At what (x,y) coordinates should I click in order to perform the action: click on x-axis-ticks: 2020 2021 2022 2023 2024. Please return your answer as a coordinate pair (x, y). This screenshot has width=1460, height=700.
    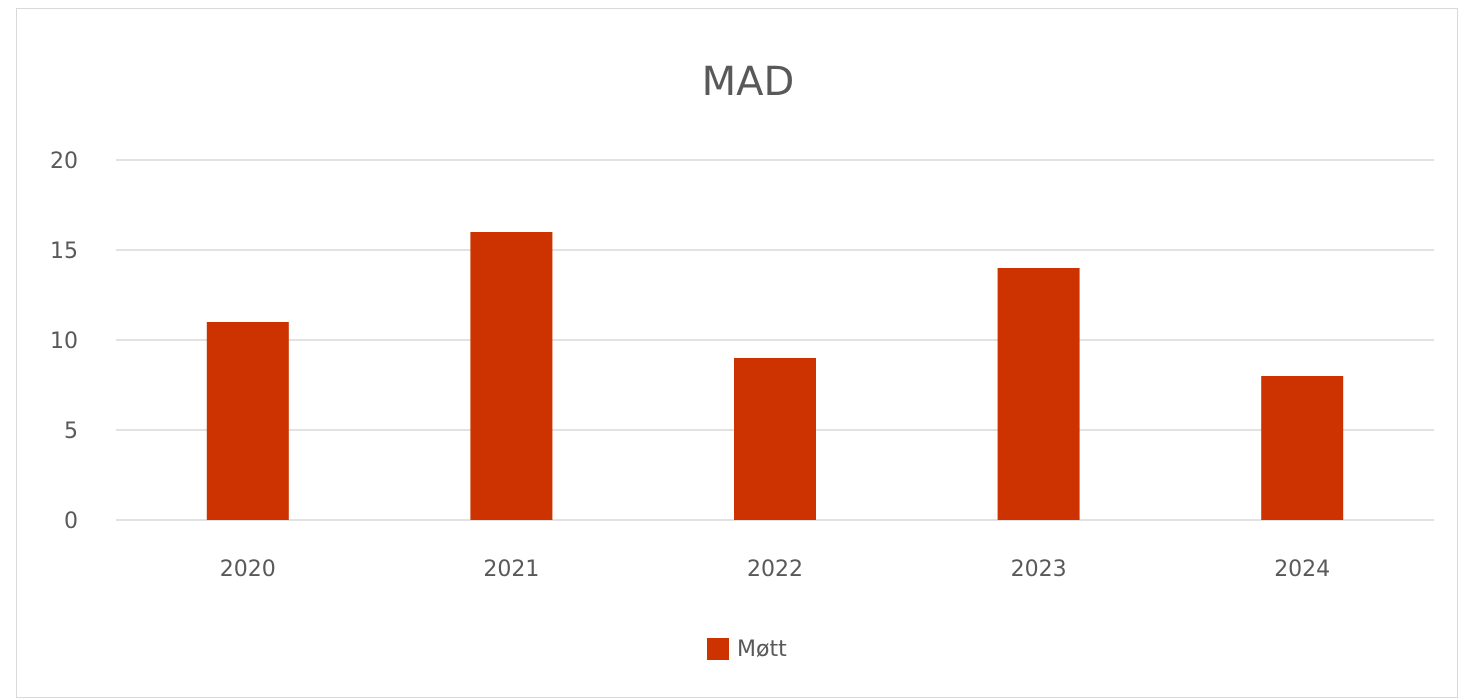
    Looking at the image, I should click on (775, 569).